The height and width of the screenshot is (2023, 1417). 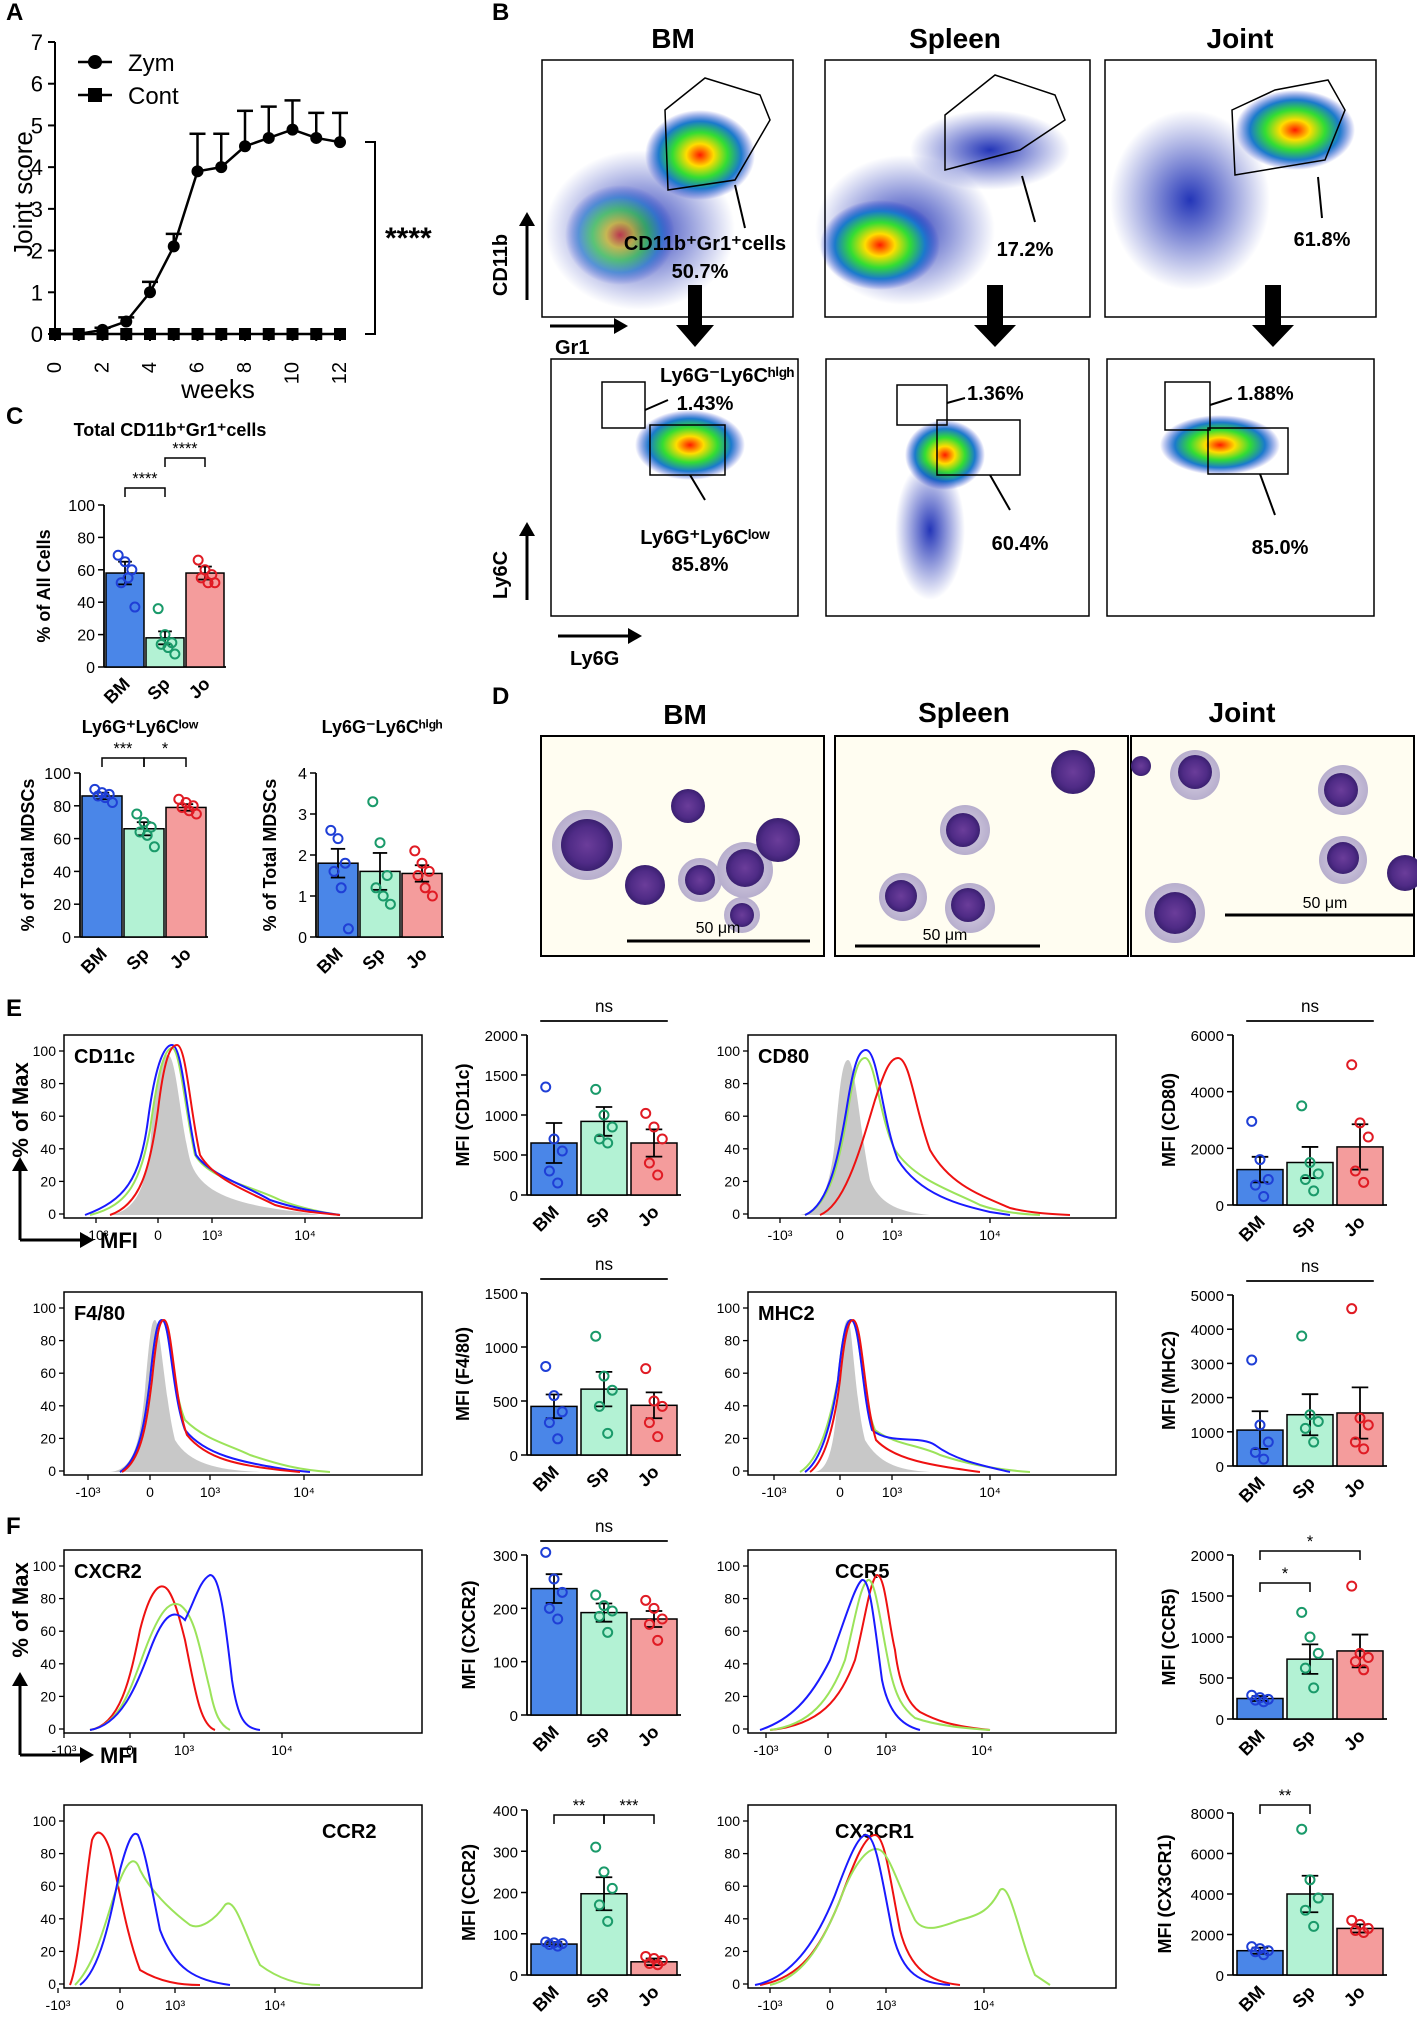 What do you see at coordinates (463, 1114) in the screenshot?
I see `bar-ylabel: MFI (CD11c)` at bounding box center [463, 1114].